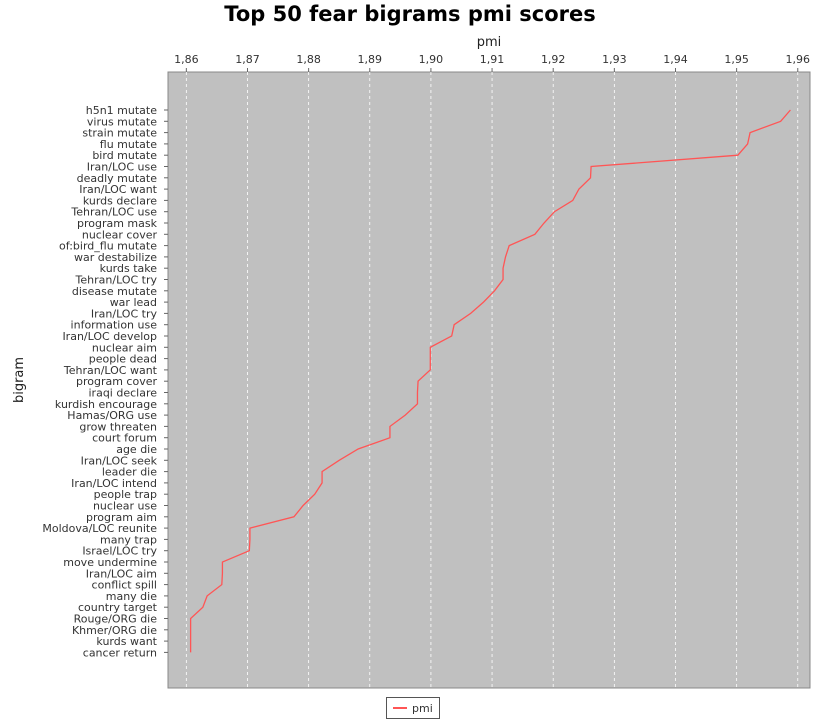 The image size is (820, 720). What do you see at coordinates (114, 483) in the screenshot?
I see `y-tick-label: Iran/LOC intend` at bounding box center [114, 483].